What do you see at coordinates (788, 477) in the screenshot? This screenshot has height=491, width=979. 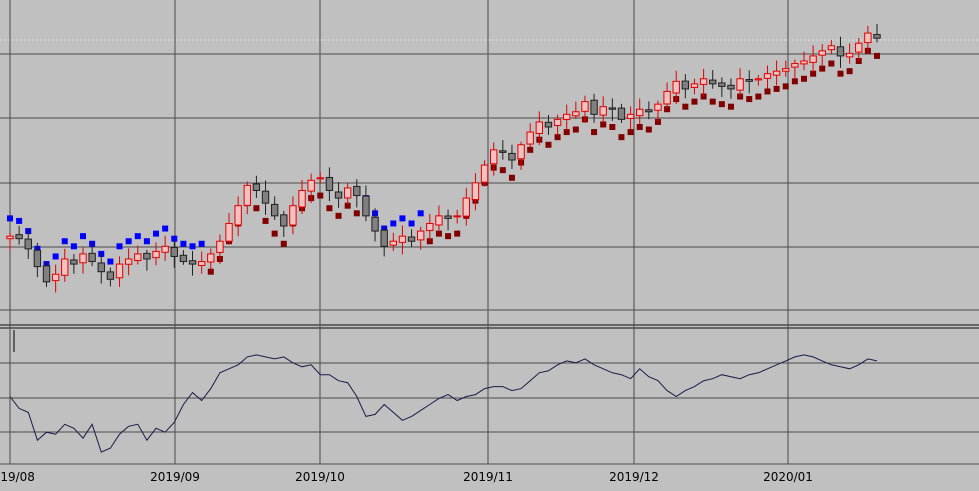 I see `x-tick-label: 2020/01` at bounding box center [788, 477].